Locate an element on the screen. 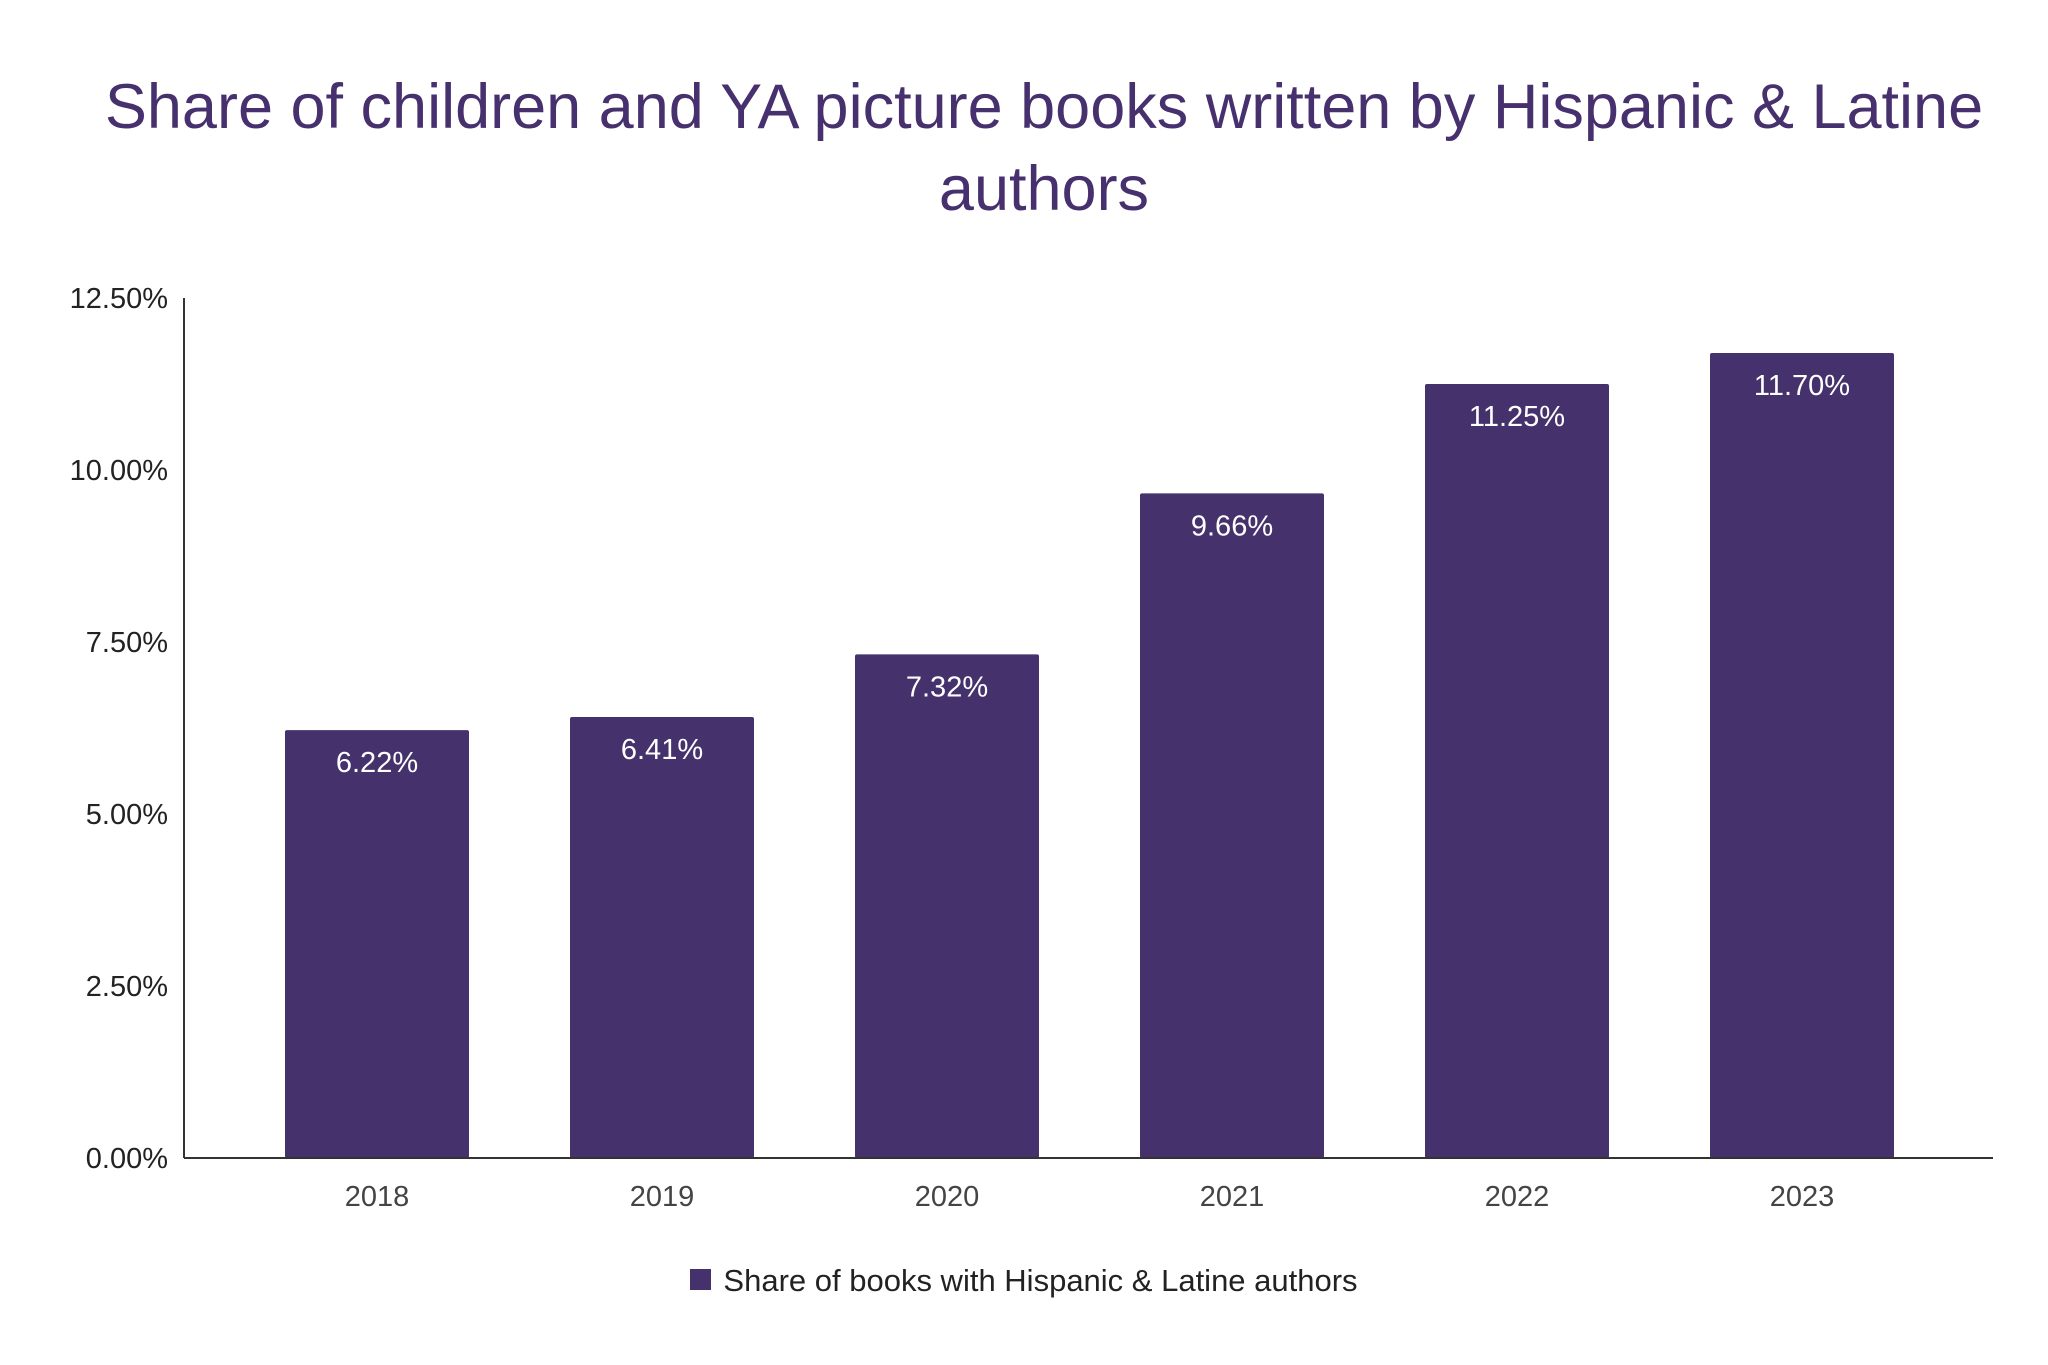 The image size is (2048, 1365). y-tick-label: 7.50% is located at coordinates (127, 643).